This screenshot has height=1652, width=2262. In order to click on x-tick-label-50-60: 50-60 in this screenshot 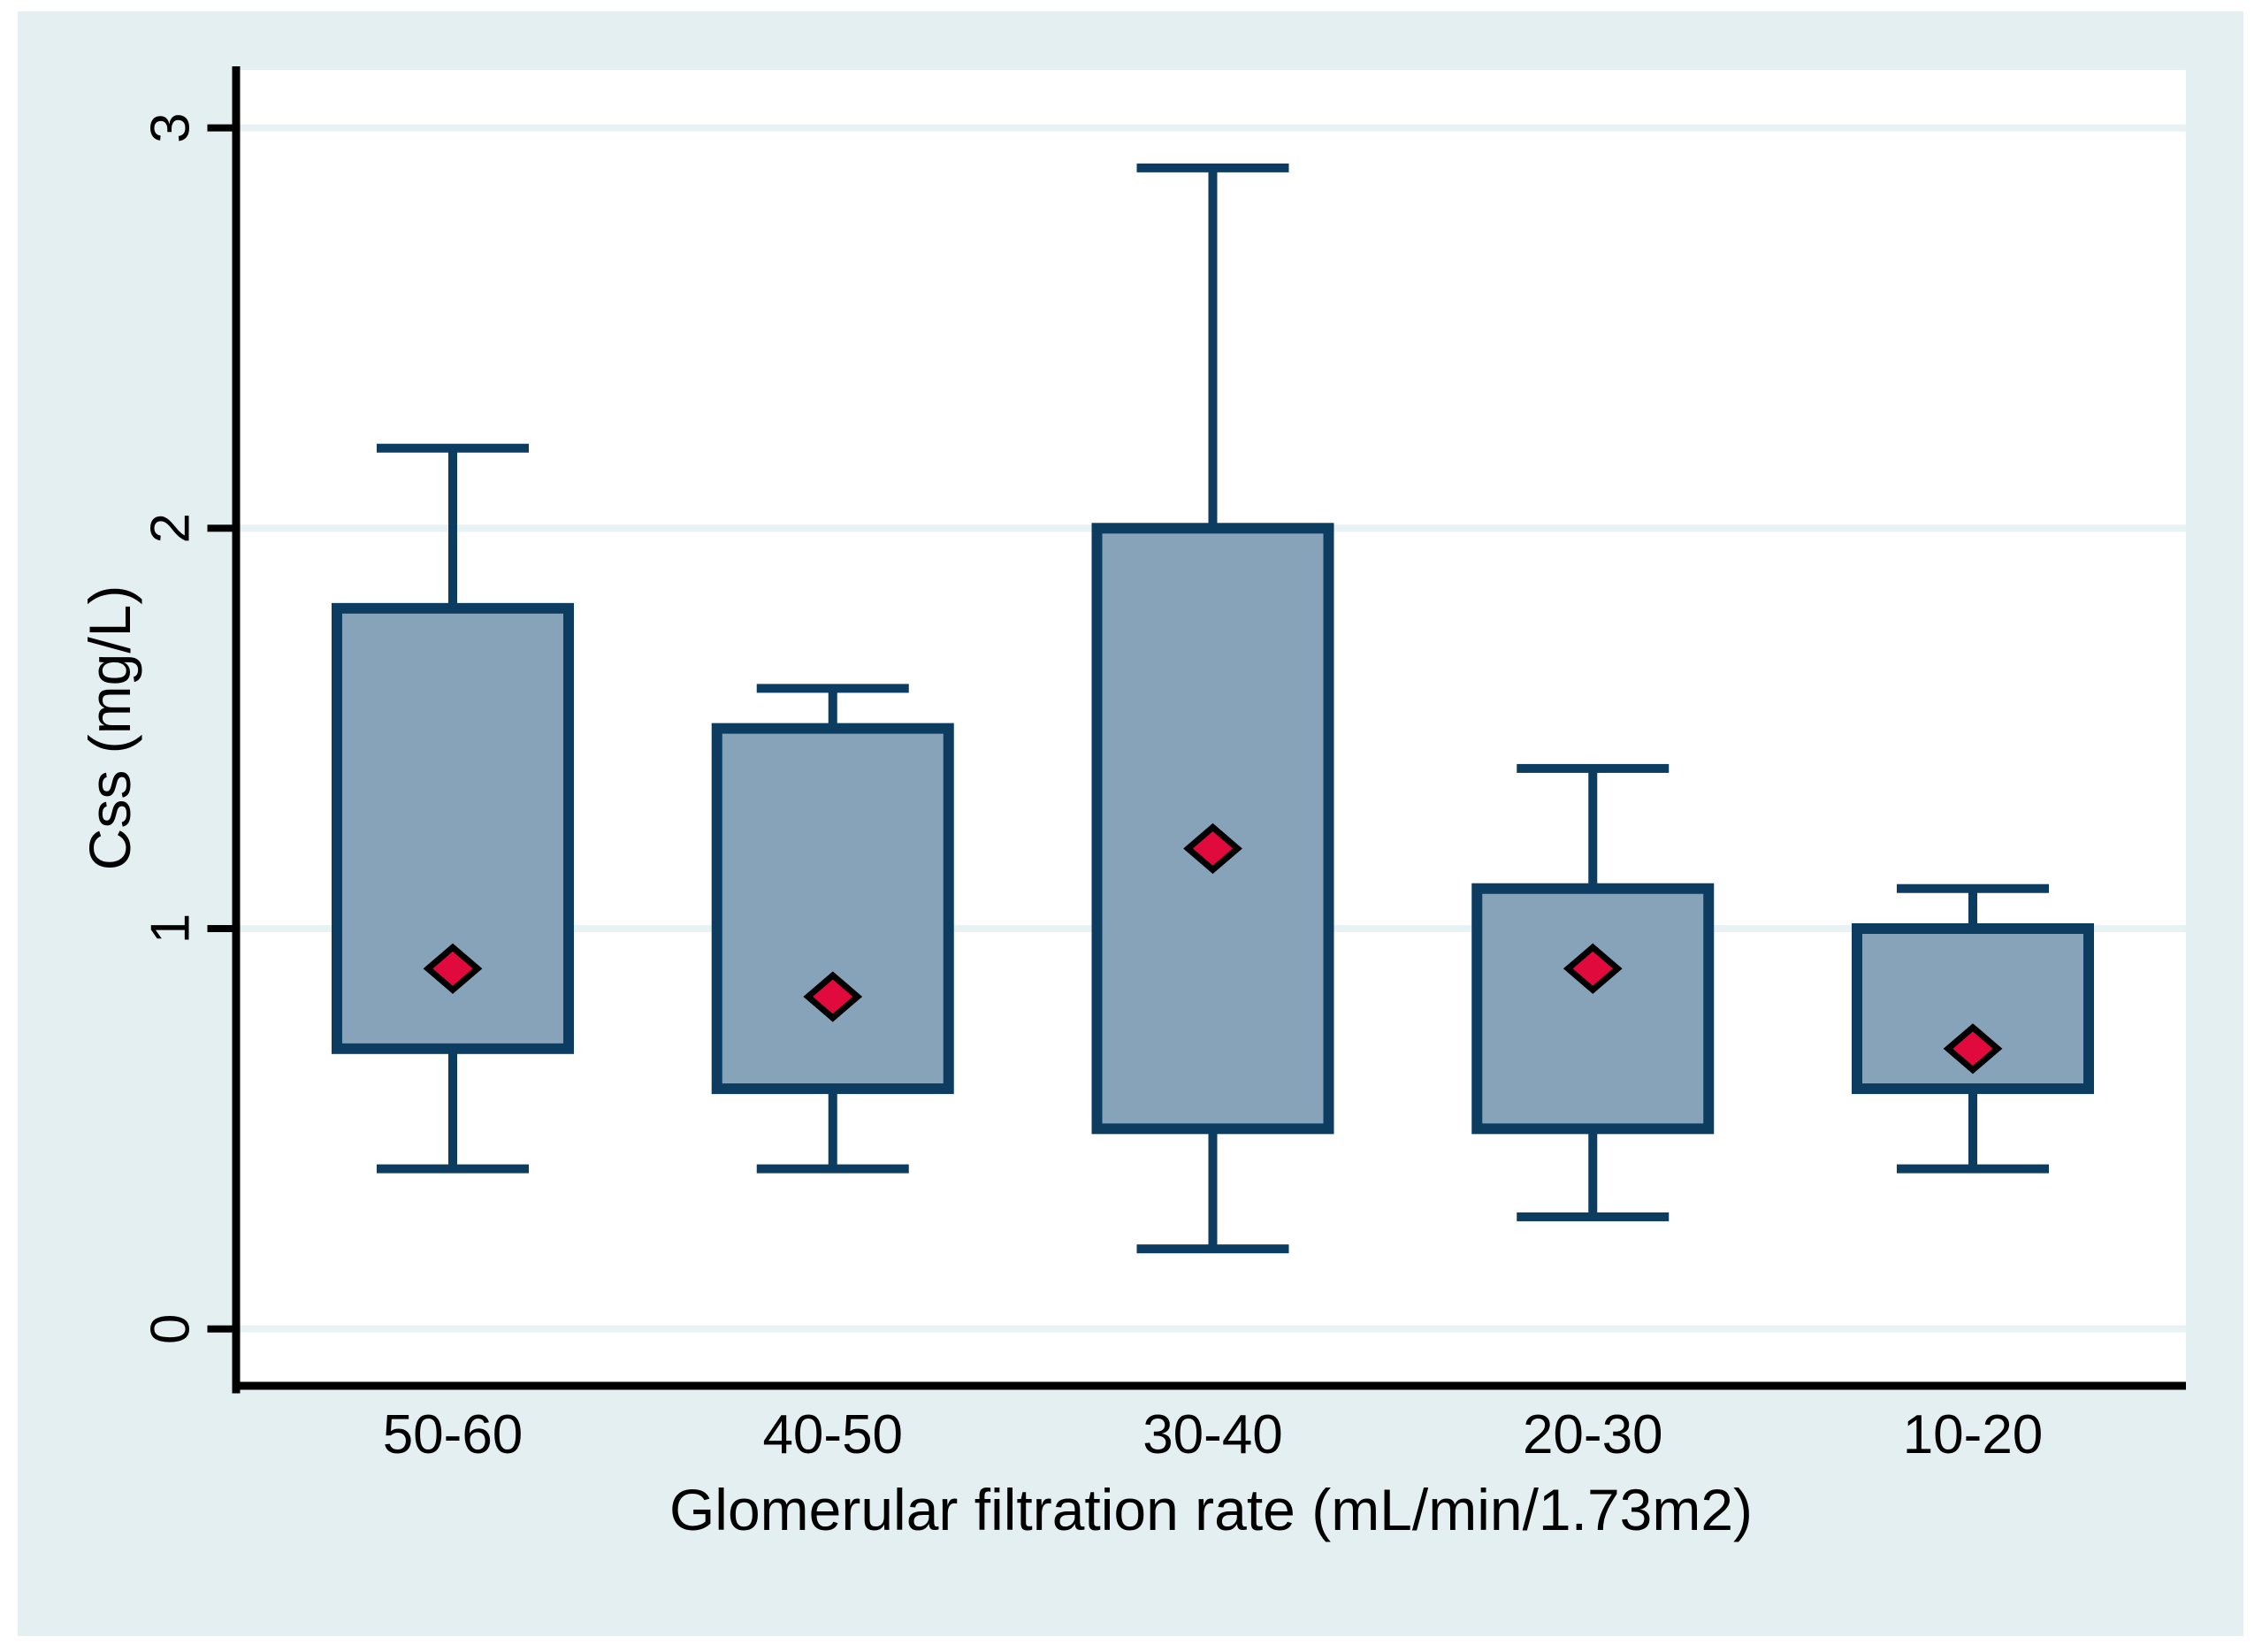, I will do `click(453, 1435)`.